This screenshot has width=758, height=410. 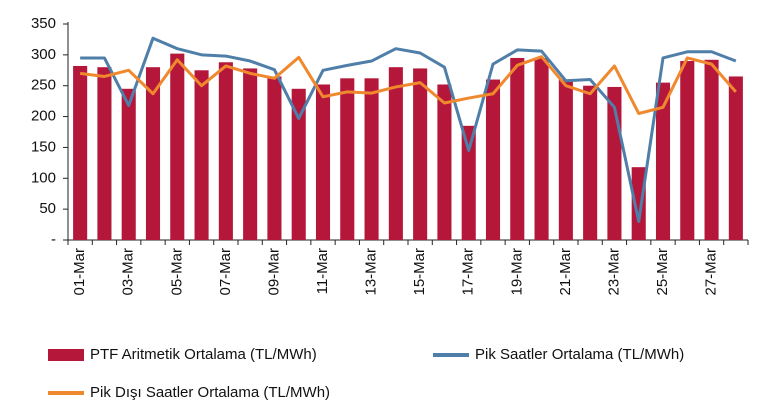 What do you see at coordinates (322, 271) in the screenshot?
I see `x-tick-label: 11-Mar` at bounding box center [322, 271].